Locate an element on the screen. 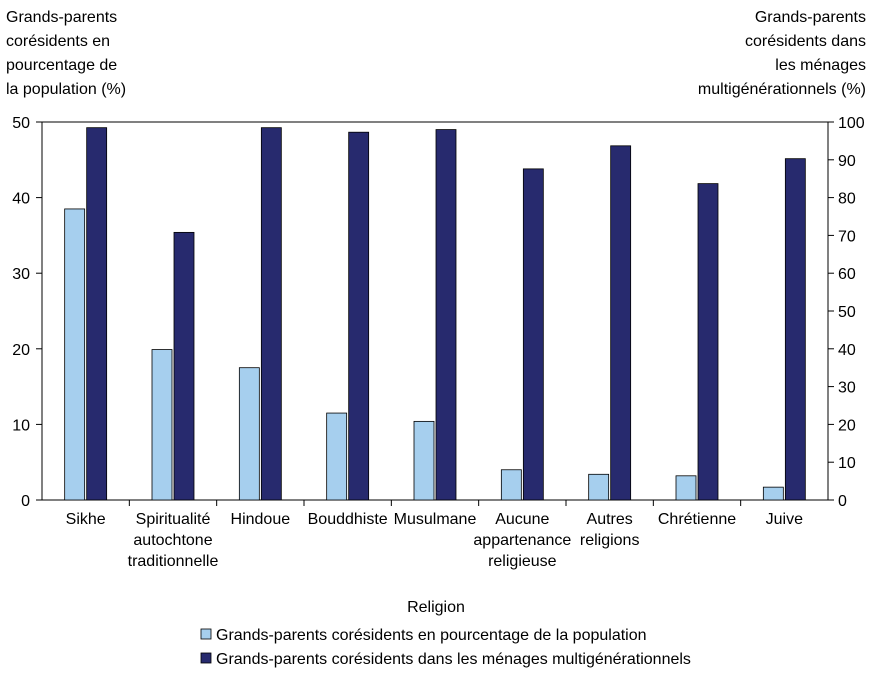  category-label: Juive is located at coordinates (784, 519).